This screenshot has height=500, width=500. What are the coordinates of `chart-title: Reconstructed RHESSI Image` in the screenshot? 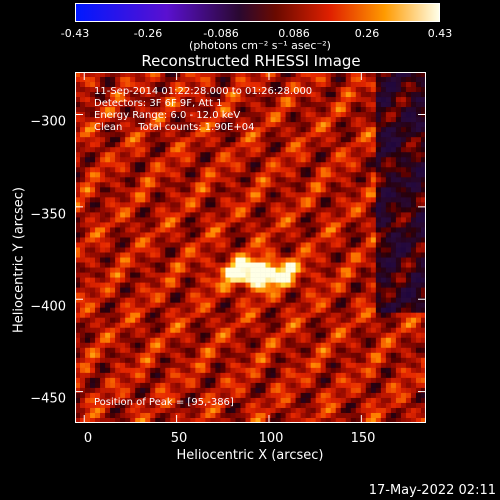 It's located at (251, 61).